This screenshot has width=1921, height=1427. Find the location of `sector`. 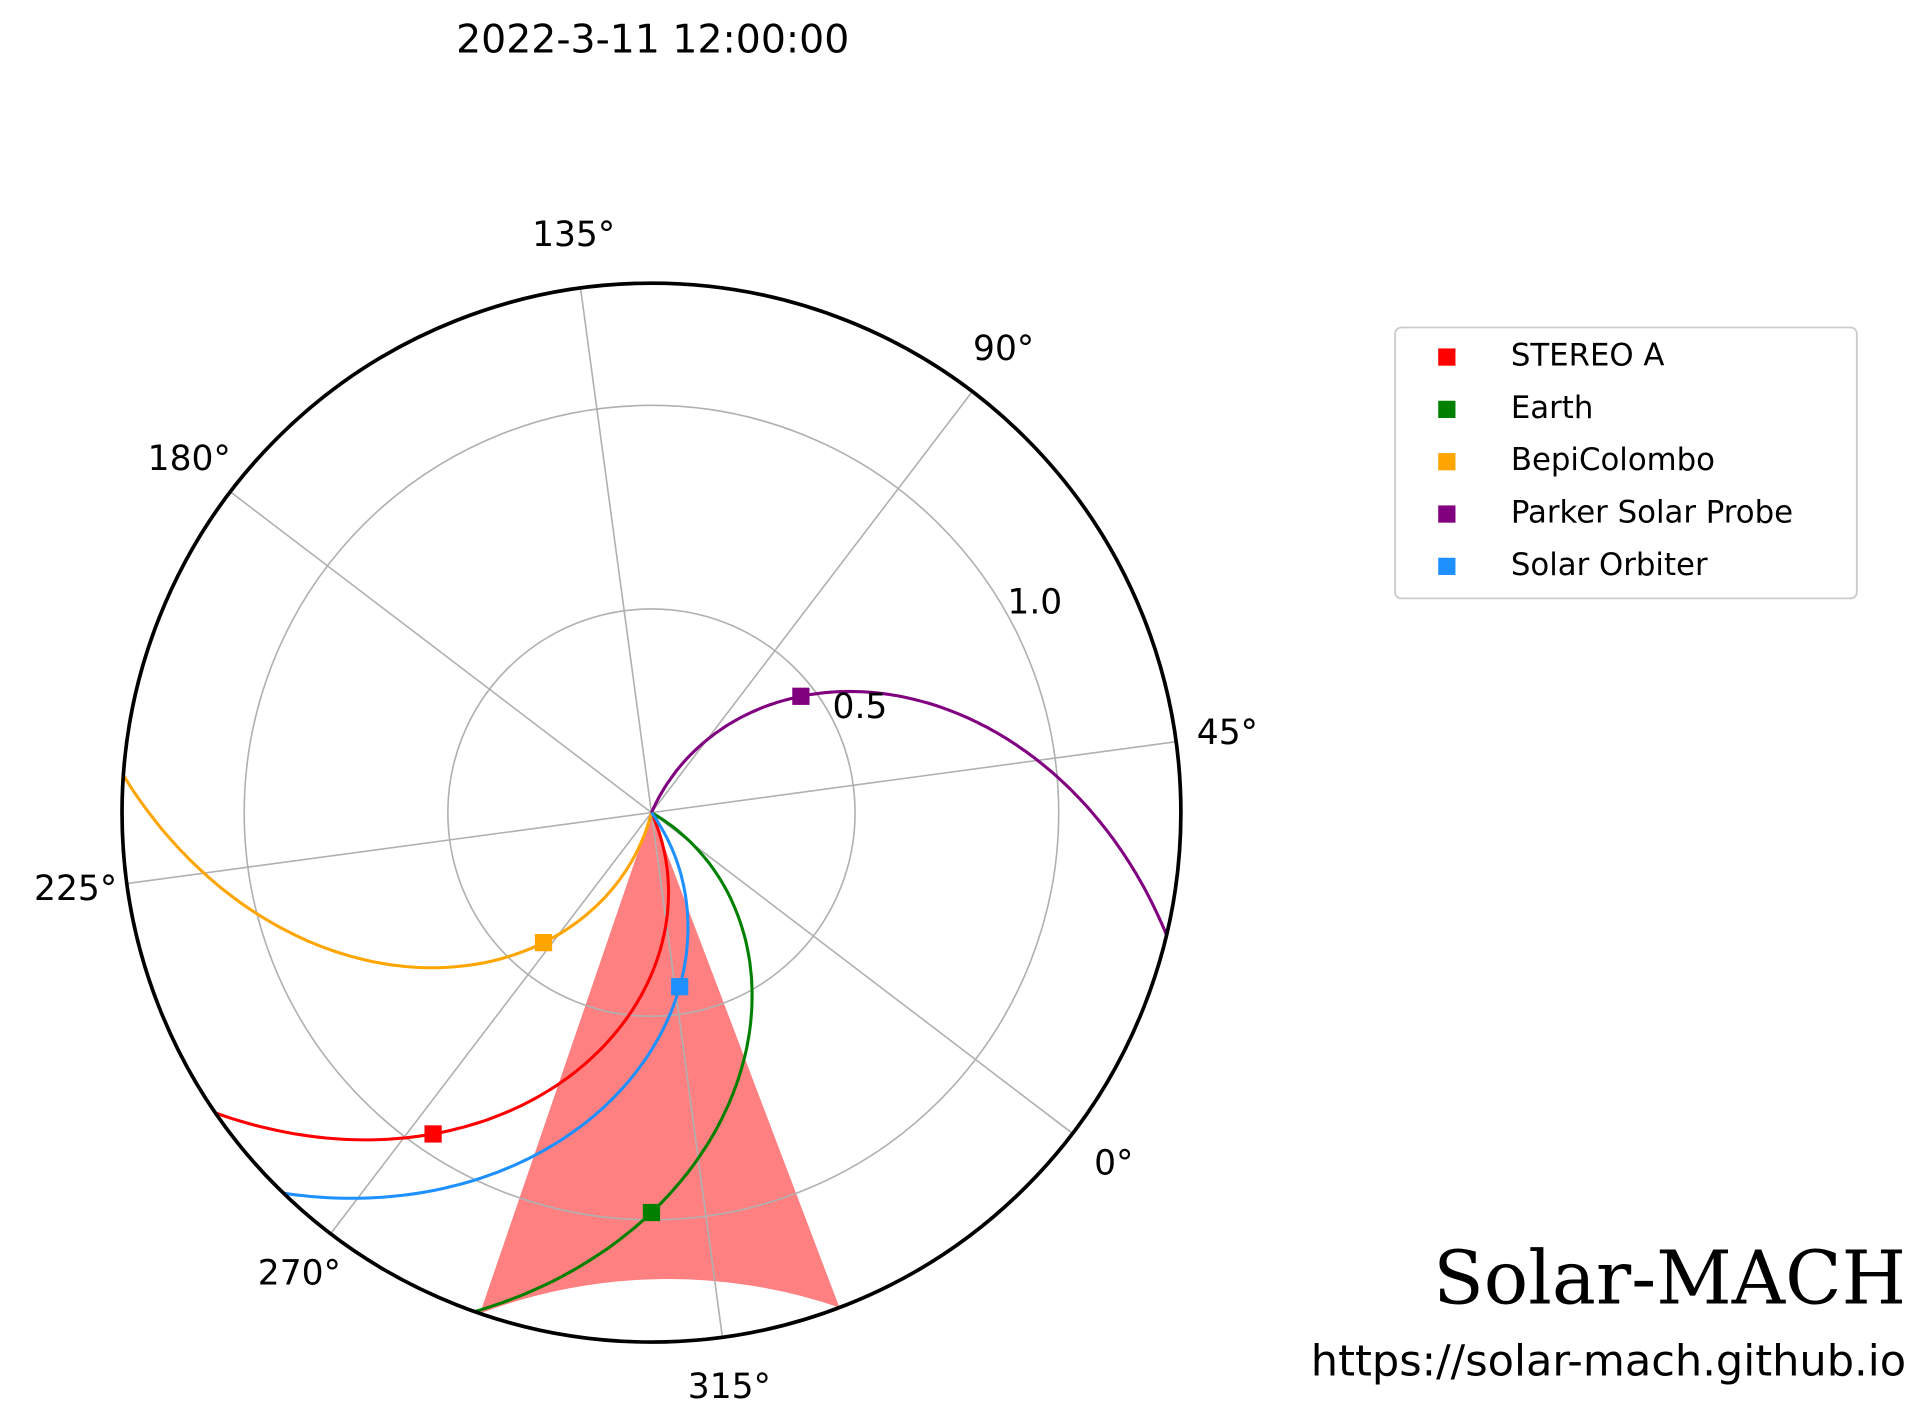

sector is located at coordinates (659, 1063).